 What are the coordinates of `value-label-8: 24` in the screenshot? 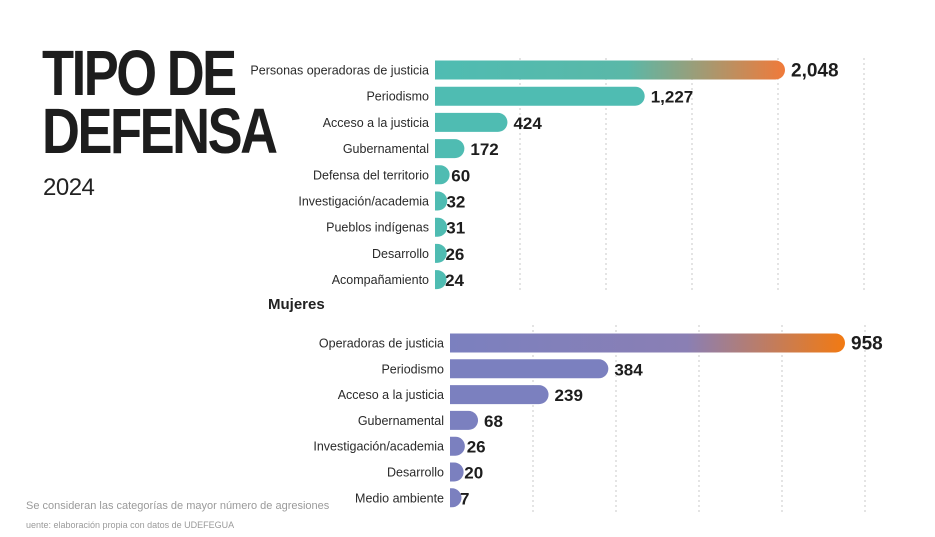 It's located at (454, 280).